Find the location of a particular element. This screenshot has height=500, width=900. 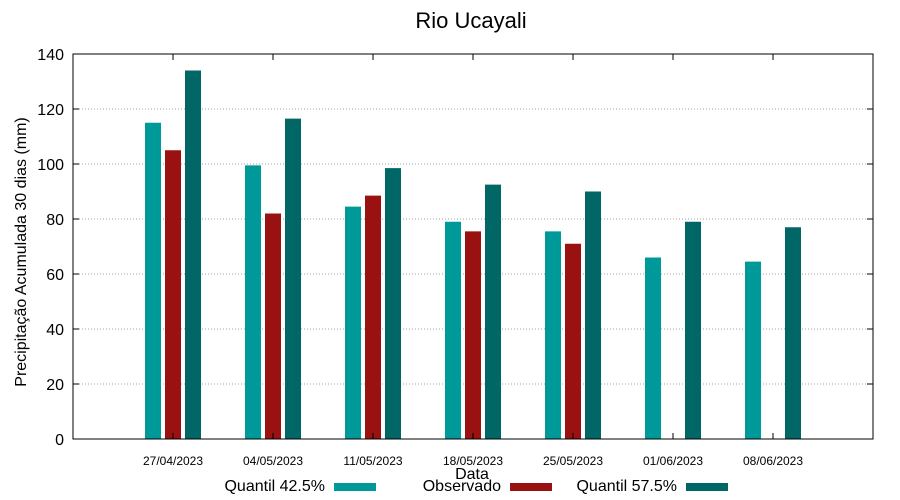

y-tick-label: 140 is located at coordinates (50, 55).